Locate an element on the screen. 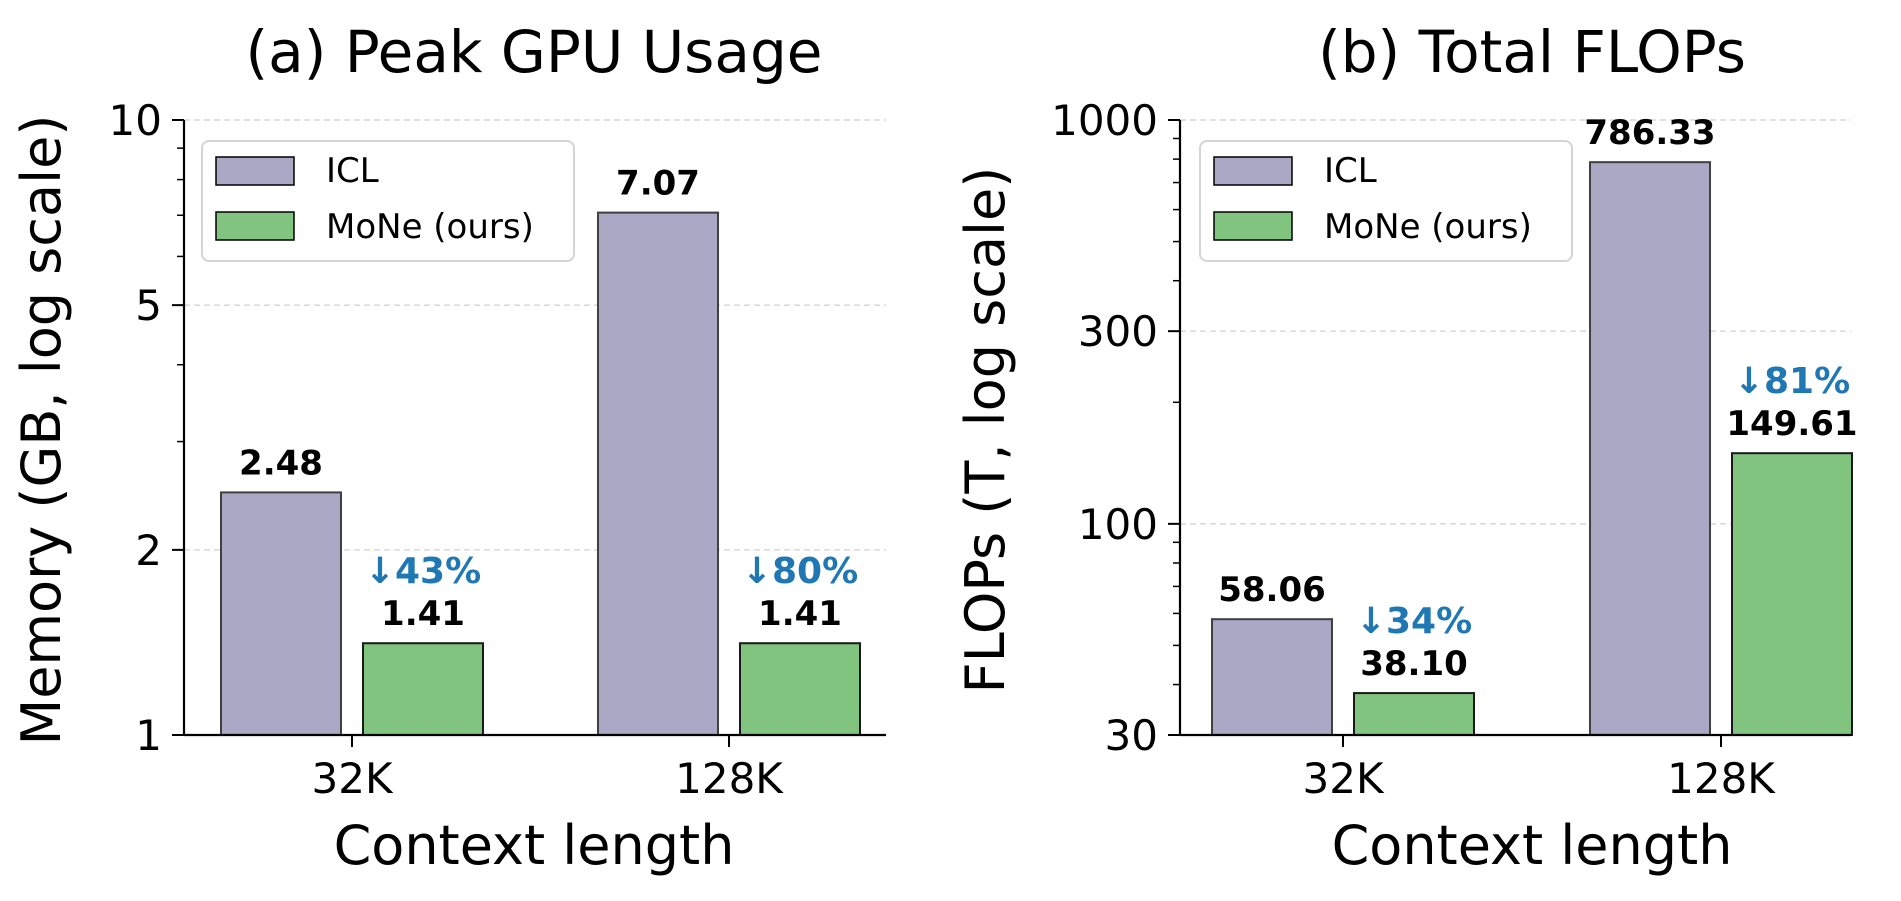  y-tick-label: 10 is located at coordinates (135, 120).